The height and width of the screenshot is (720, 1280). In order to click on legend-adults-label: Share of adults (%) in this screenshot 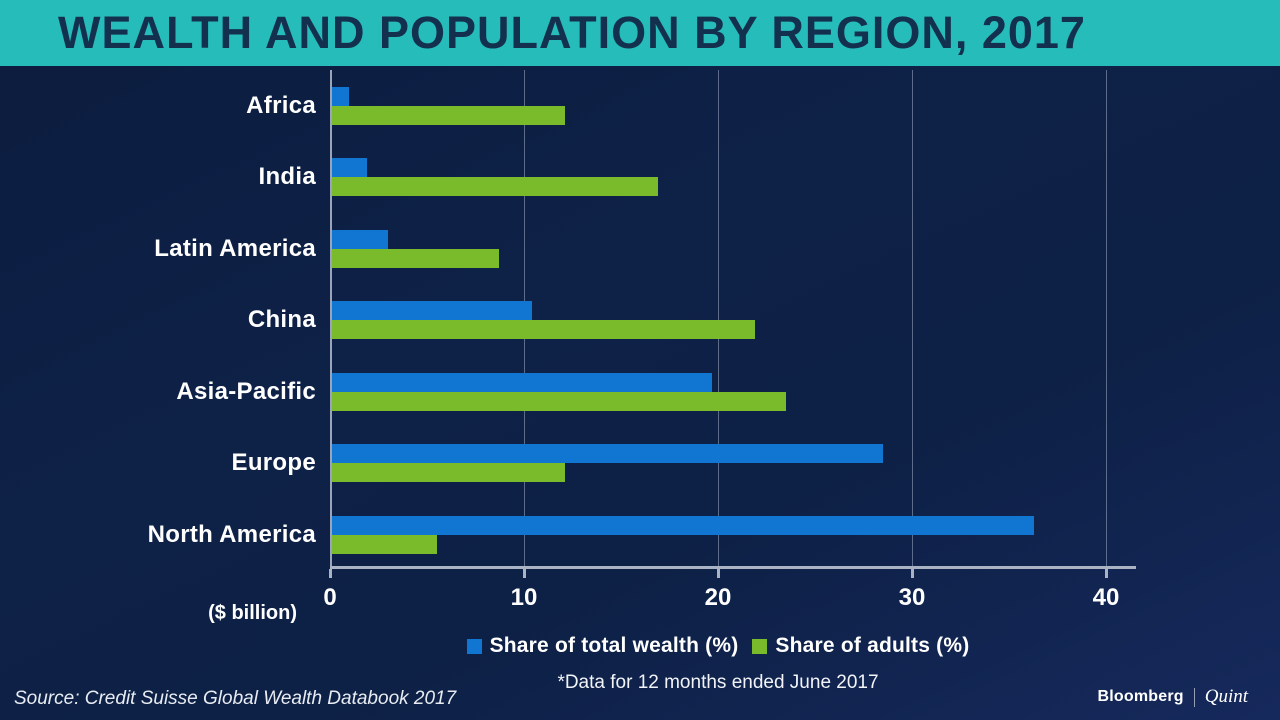, I will do `click(872, 645)`.